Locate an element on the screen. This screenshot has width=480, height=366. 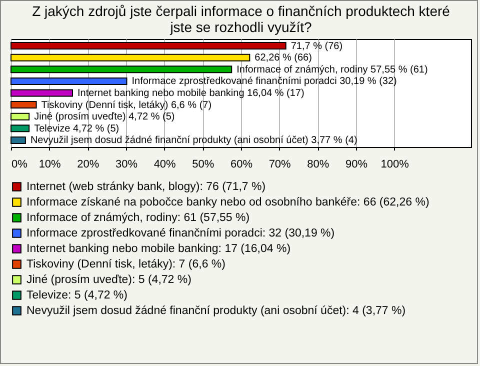
legend-label: Informace of známých, rodiny: 61 (57,55 %) is located at coordinates (138, 218).